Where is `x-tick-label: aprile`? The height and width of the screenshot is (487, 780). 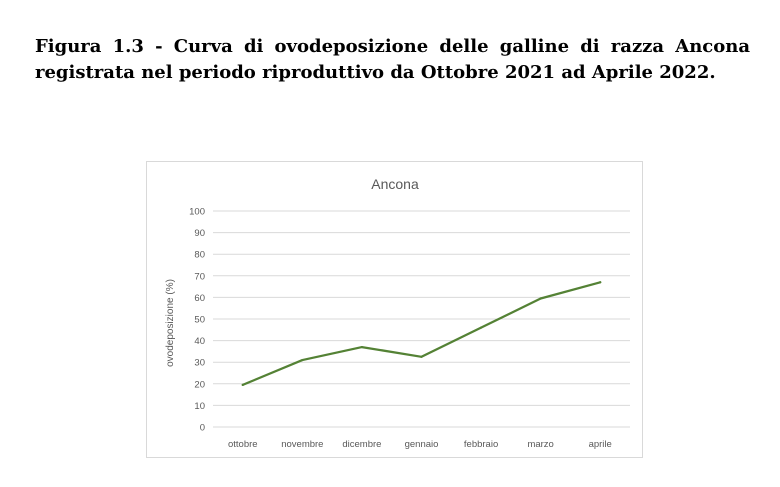
x-tick-label: aprile is located at coordinates (600, 444).